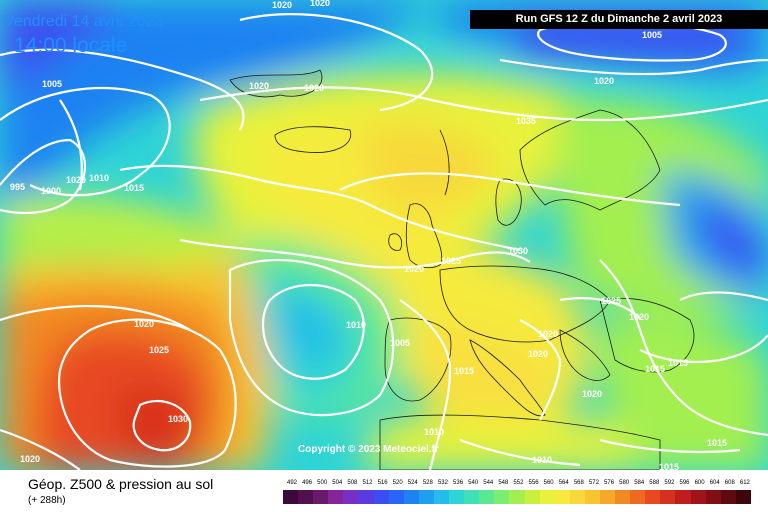 The height and width of the screenshot is (512, 768). I want to click on legend-label: 544, so click(488, 483).